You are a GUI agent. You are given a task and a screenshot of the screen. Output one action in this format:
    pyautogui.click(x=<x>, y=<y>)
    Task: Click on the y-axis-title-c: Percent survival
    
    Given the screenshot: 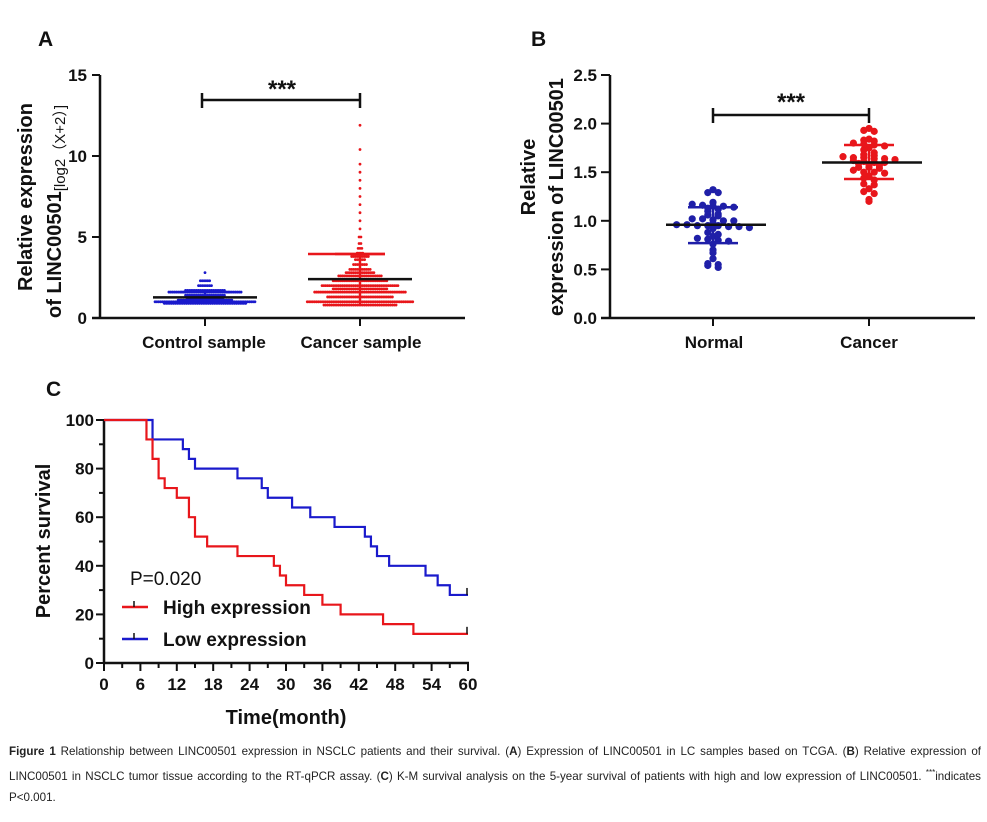 What is the action you would take?
    pyautogui.click(x=44, y=541)
    